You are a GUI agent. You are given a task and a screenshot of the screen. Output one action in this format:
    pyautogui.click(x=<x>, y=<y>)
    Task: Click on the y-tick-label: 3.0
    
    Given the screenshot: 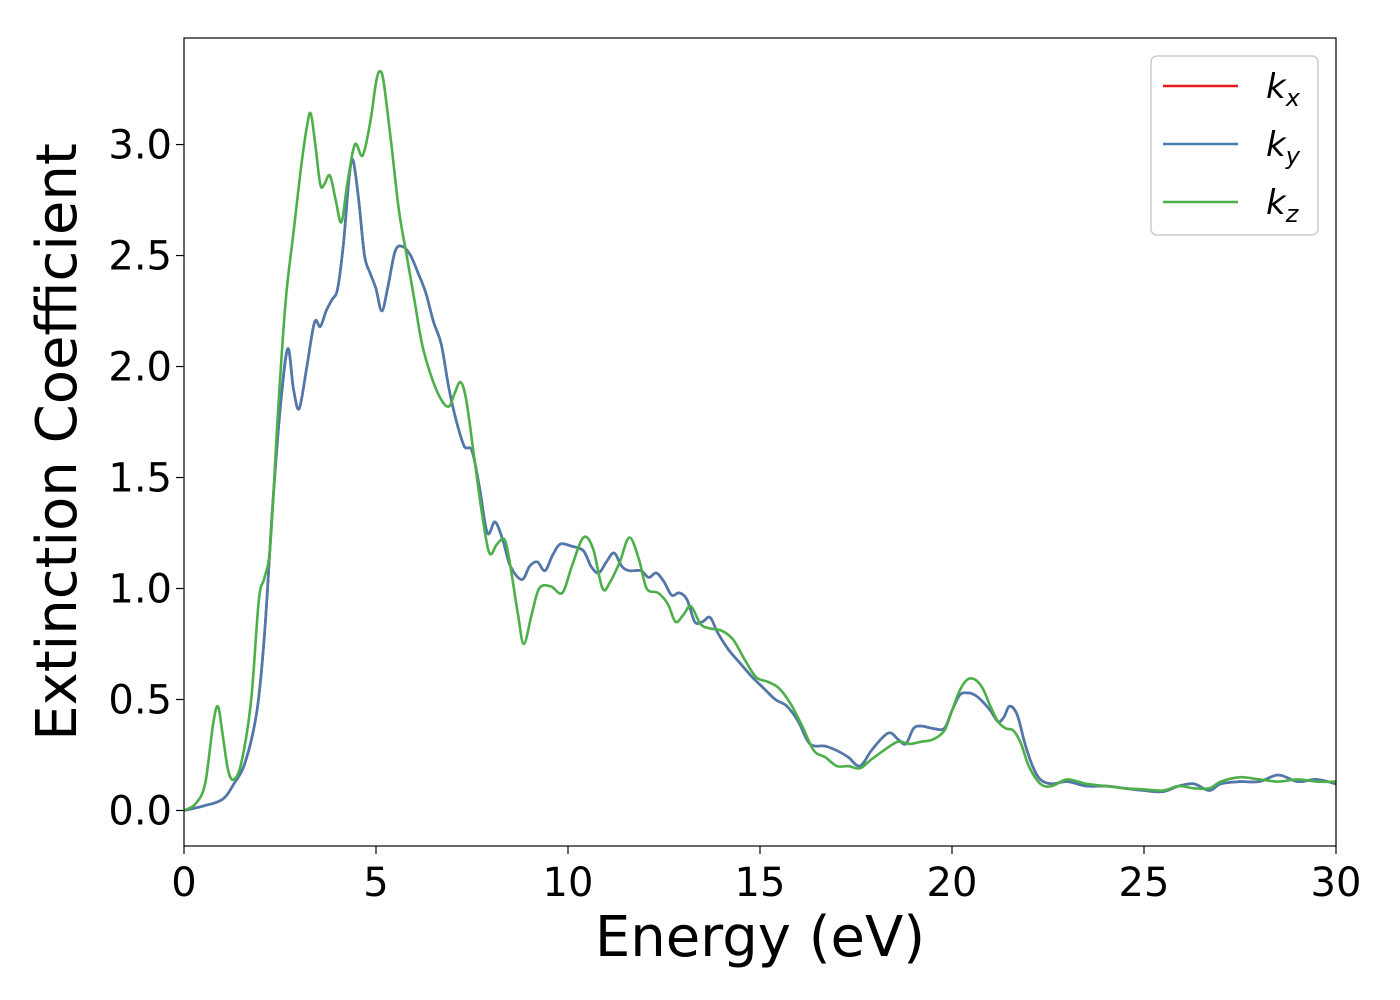 What is the action you would take?
    pyautogui.click(x=140, y=146)
    